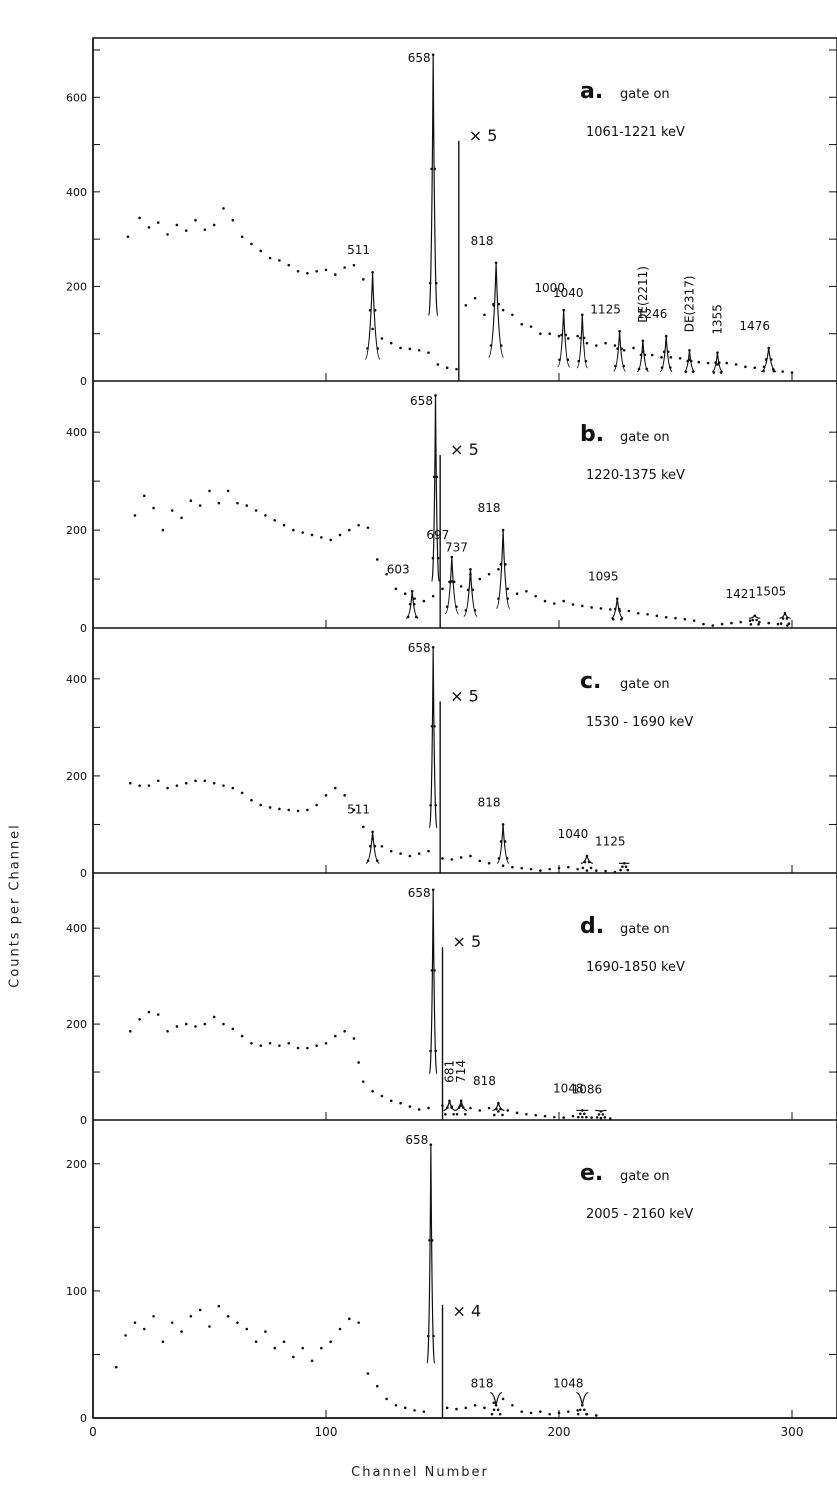 Image resolution: width=837 pixels, height=1498 pixels. Describe the element at coordinates (643, 294) in the screenshot. I see `peak-label: DE(2211)` at that location.